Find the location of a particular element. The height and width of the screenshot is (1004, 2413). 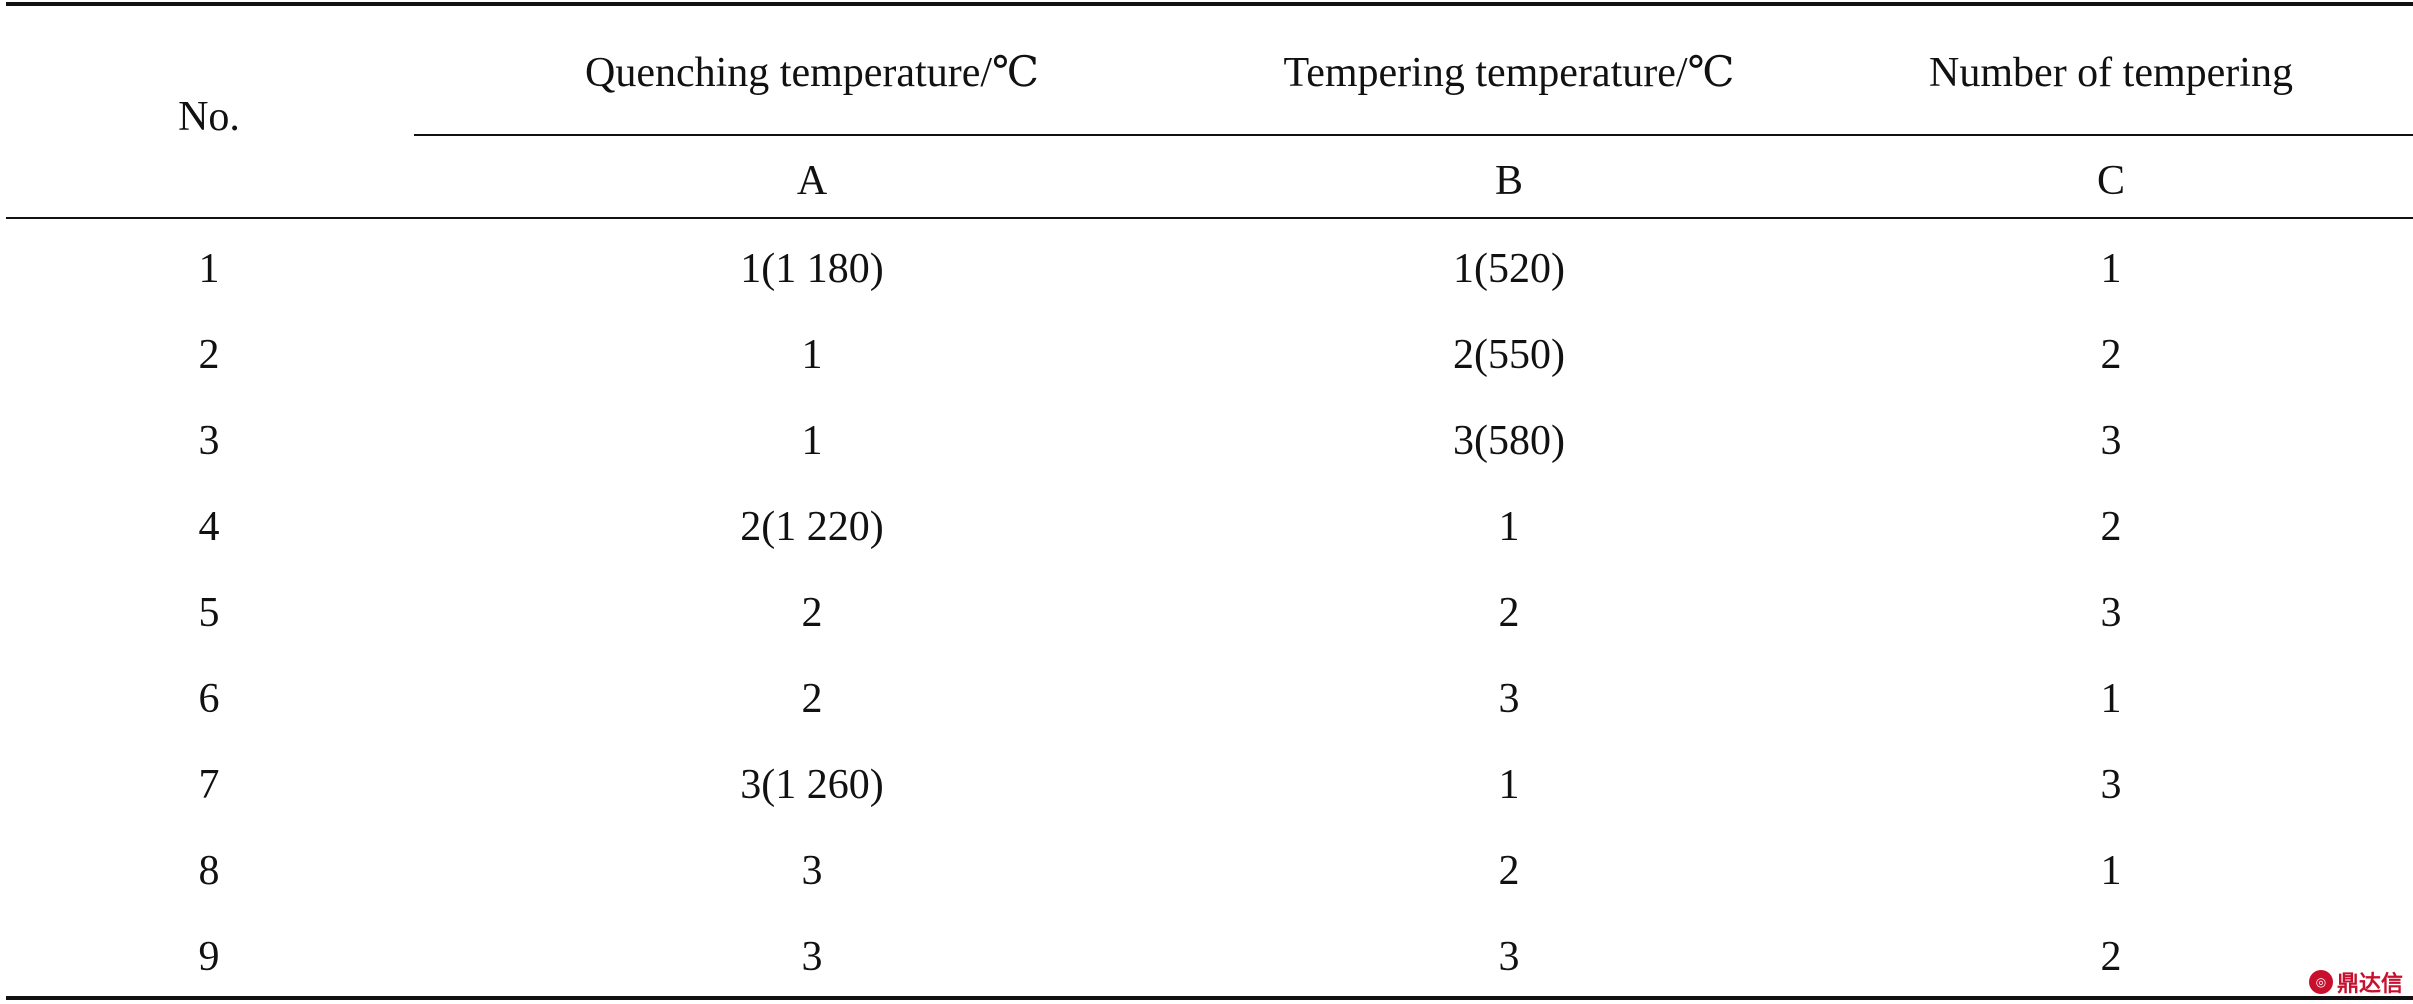

header-tempering-temperature: Tempering temperature/℃ is located at coordinates (1509, 73).